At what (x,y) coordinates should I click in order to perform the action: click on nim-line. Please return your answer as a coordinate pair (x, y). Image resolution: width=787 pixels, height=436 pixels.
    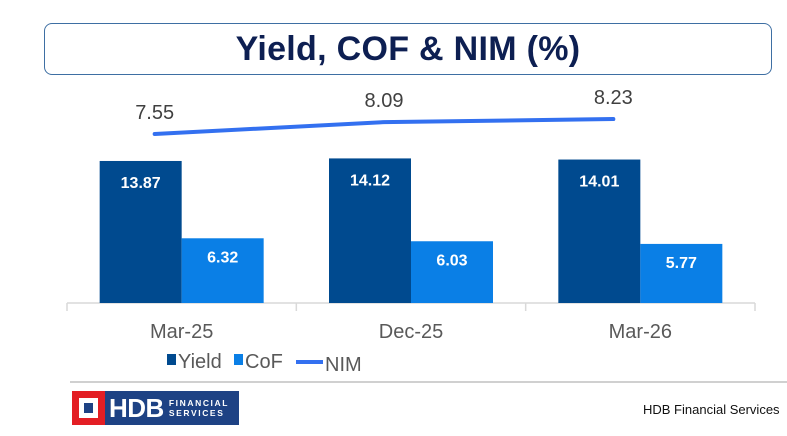
    Looking at the image, I should click on (384, 126).